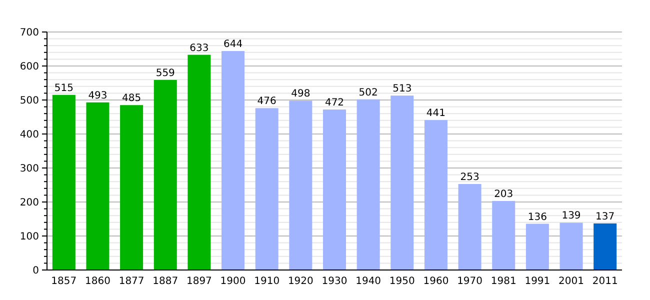 The width and height of the screenshot is (650, 300). Describe the element at coordinates (504, 194) in the screenshot. I see `data-label: 203` at that location.